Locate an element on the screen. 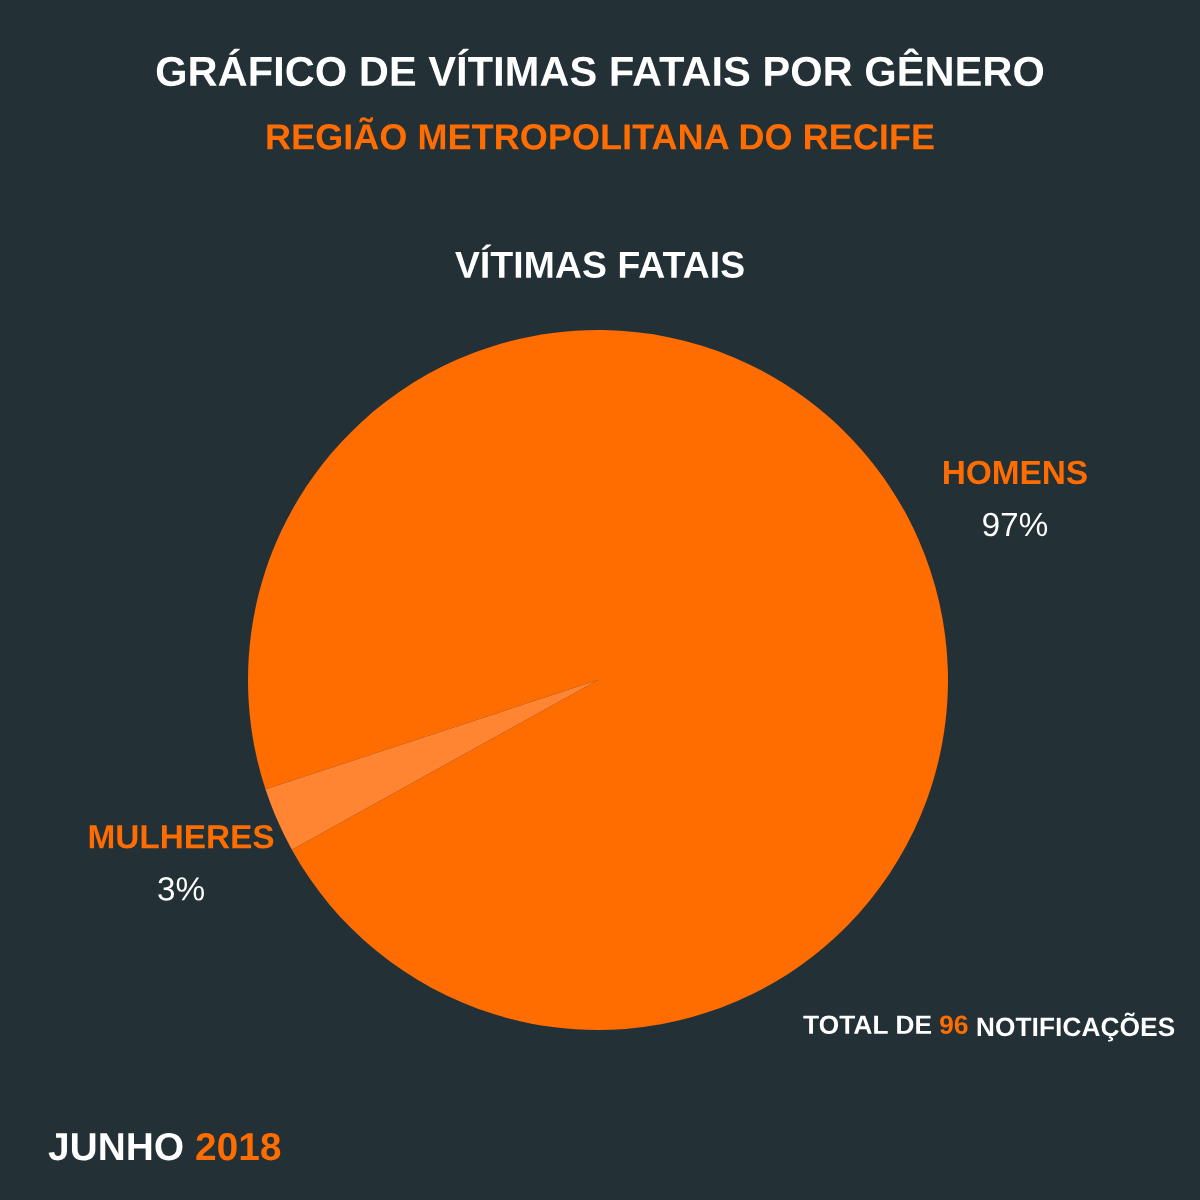 Image resolution: width=1200 pixels, height=1200 pixels. text: JUNHO 2018 is located at coordinates (164, 1146).